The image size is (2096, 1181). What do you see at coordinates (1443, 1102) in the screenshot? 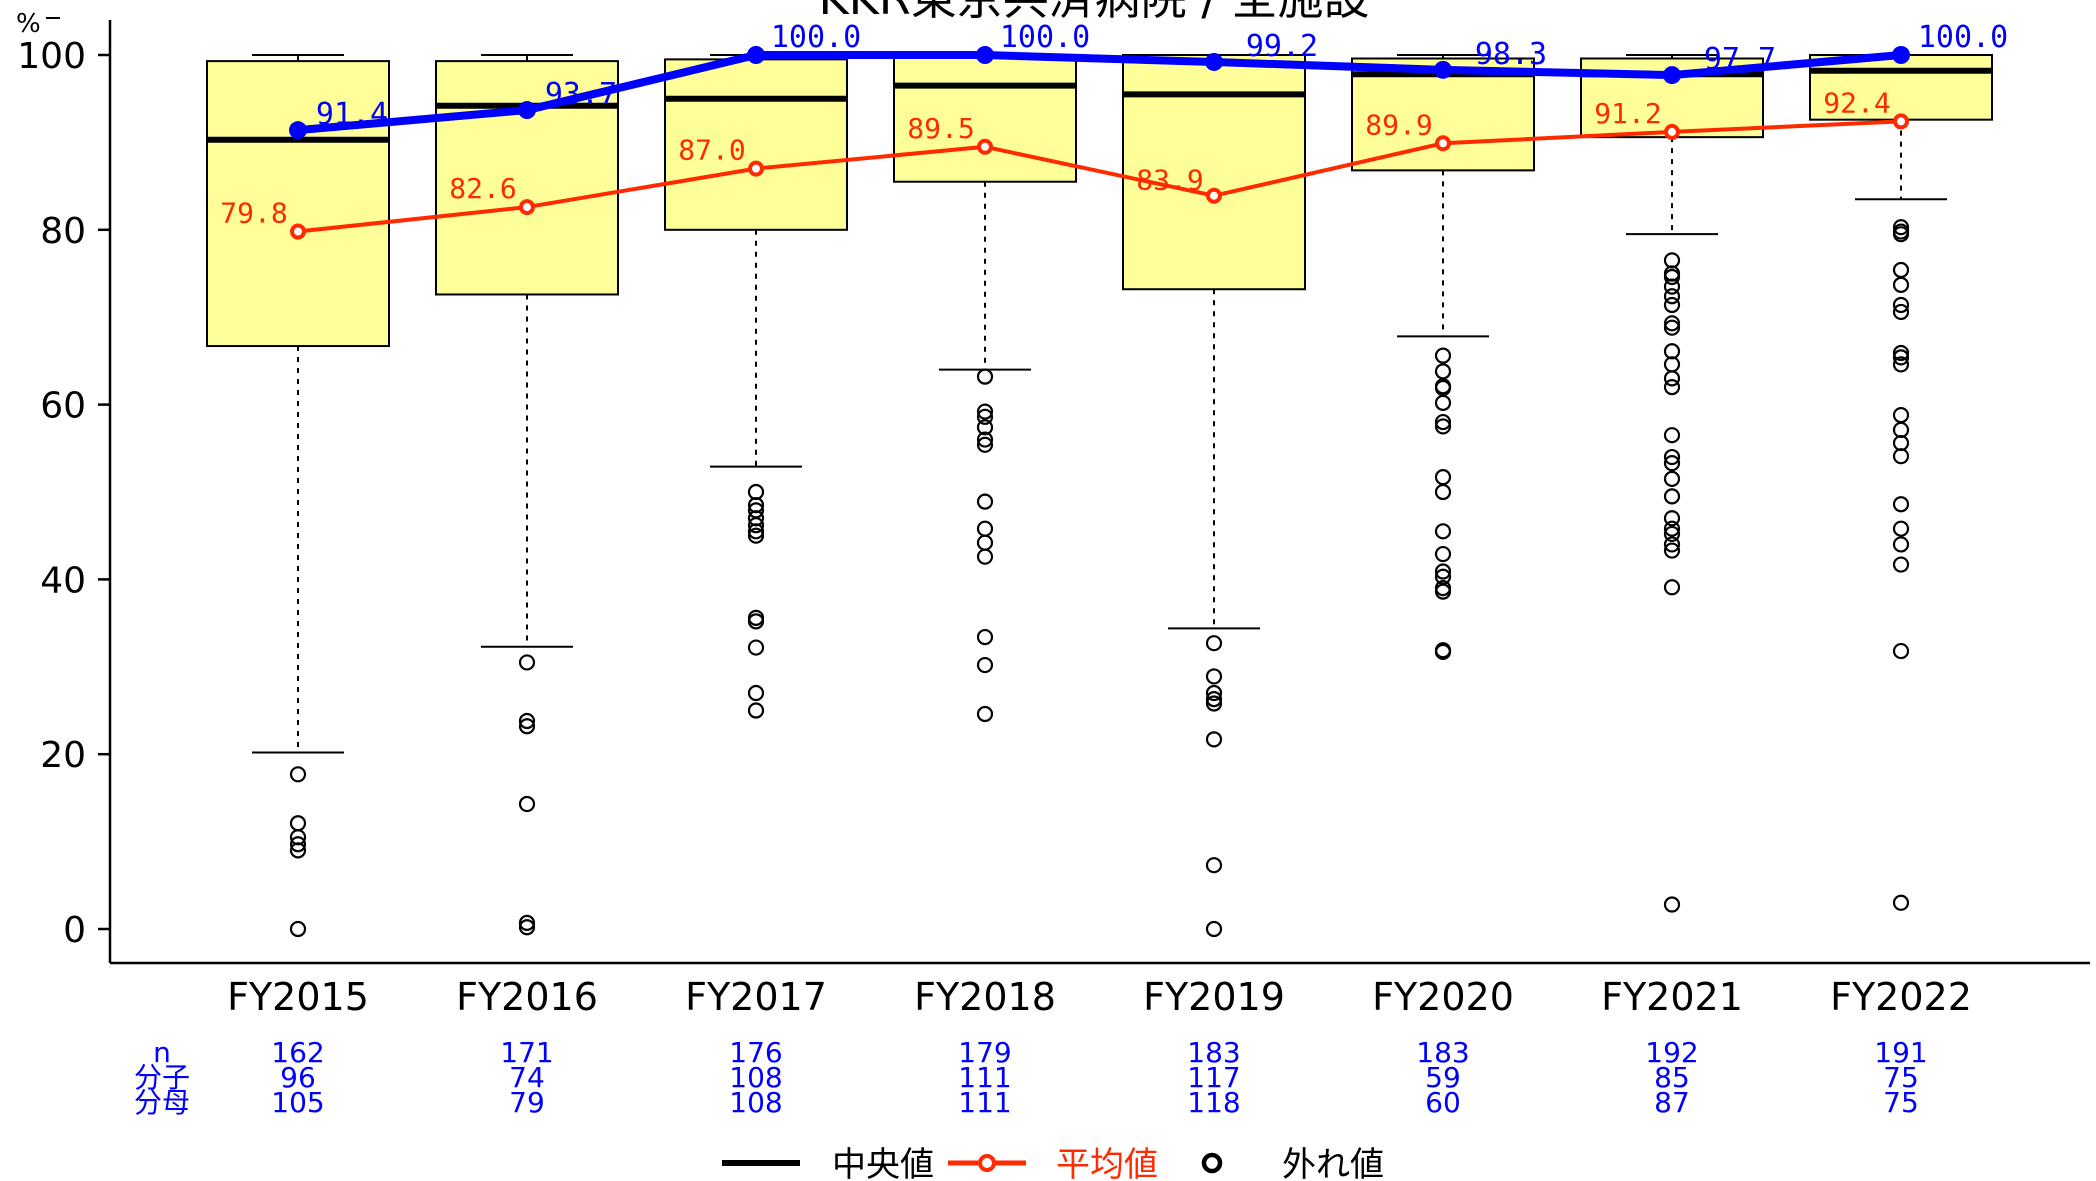
I see `table-cell: 60` at bounding box center [1443, 1102].